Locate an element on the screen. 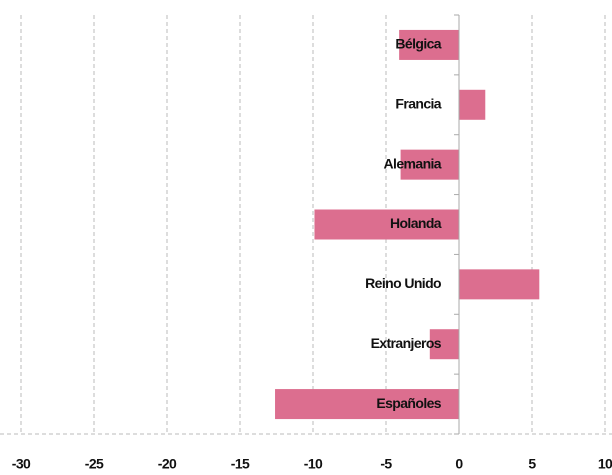  category-label: Francia is located at coordinates (418, 103).